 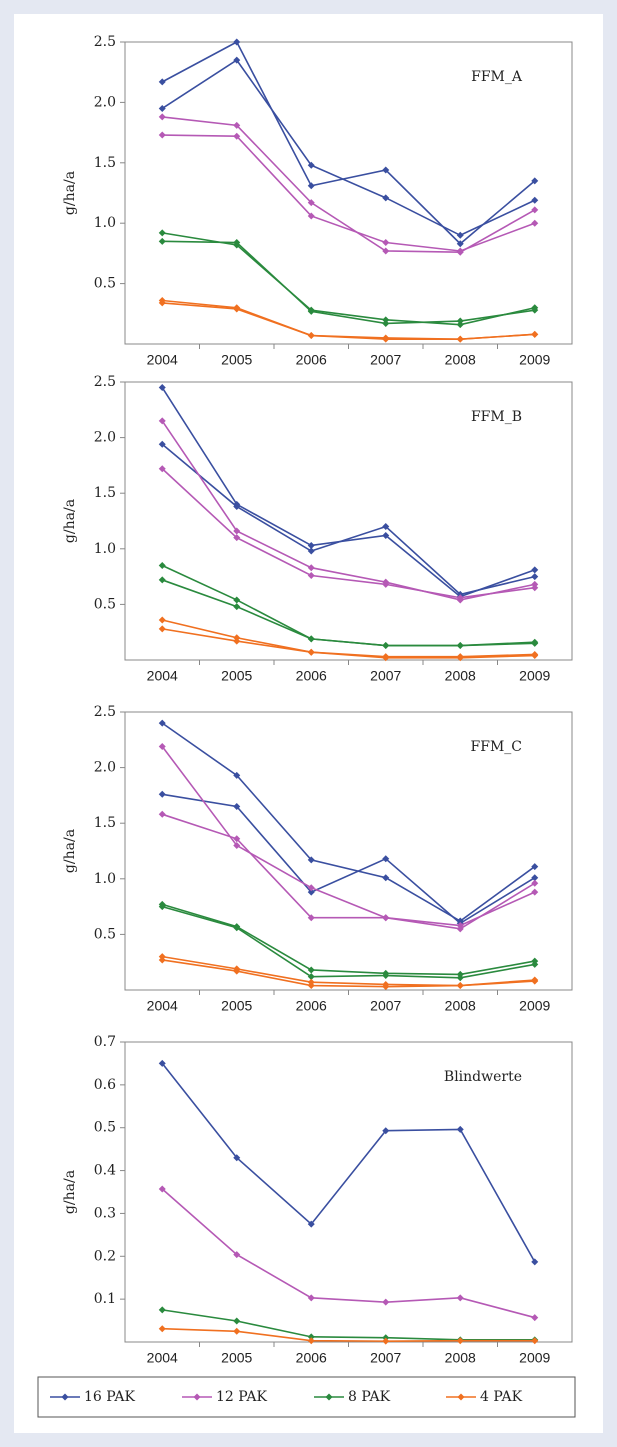 I want to click on y-axis-label: g/ha/a, so click(x=70, y=1192).